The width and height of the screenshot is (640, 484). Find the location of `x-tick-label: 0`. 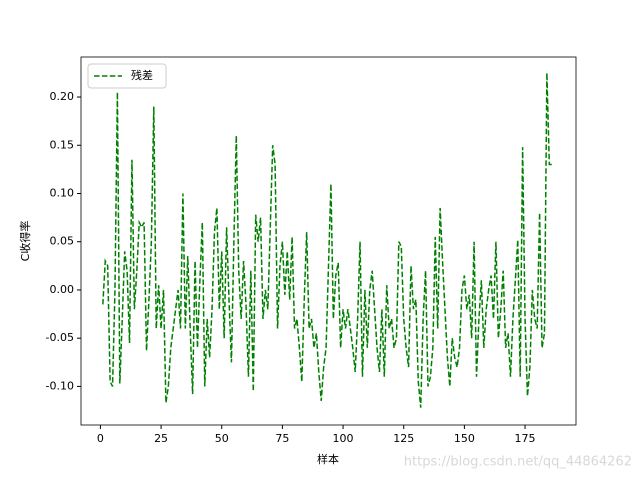

x-tick-label: 0 is located at coordinates (100, 438).